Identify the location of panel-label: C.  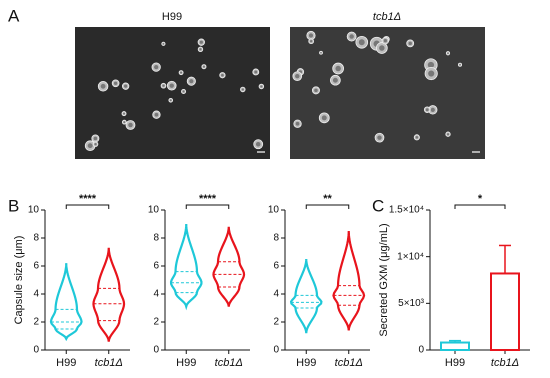
(378, 205).